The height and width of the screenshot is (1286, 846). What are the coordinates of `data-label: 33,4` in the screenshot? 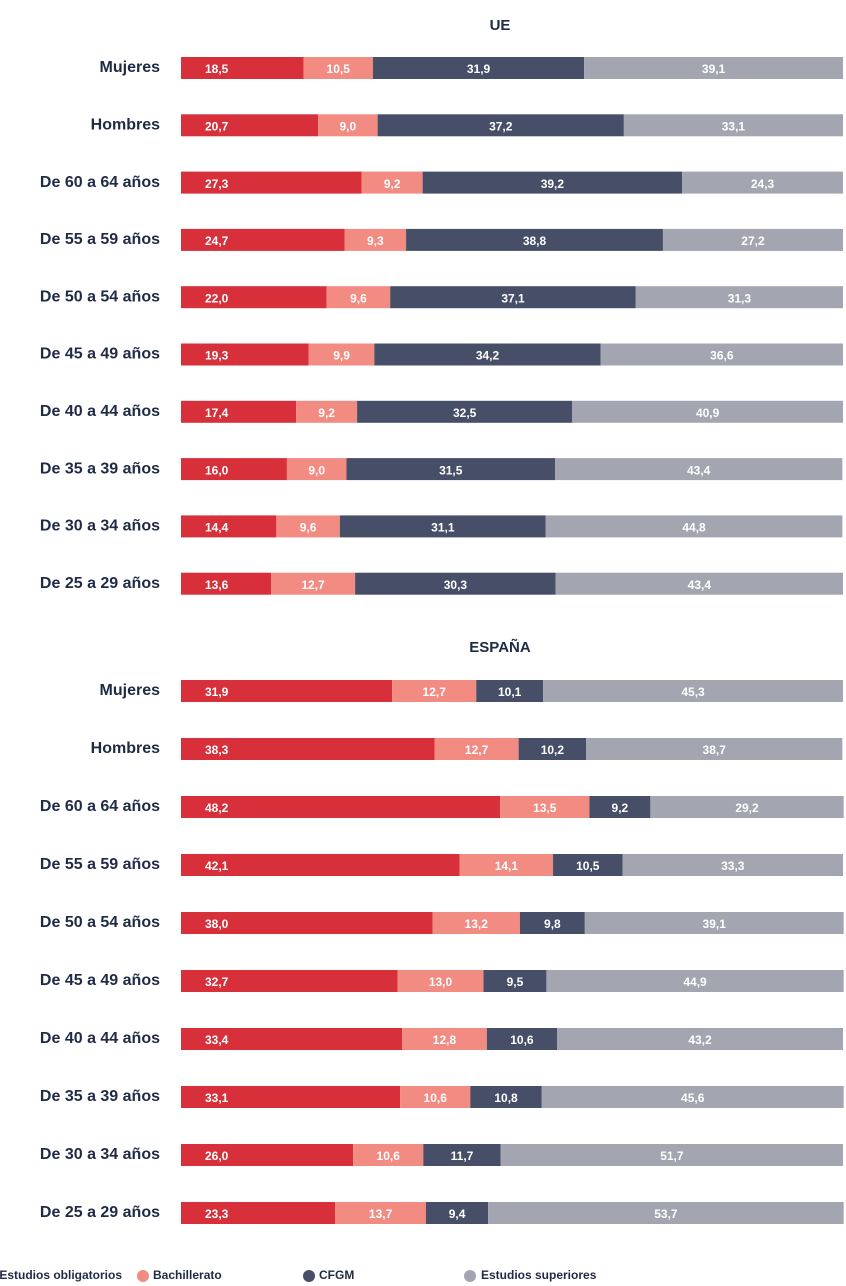 It's located at (217, 1040).